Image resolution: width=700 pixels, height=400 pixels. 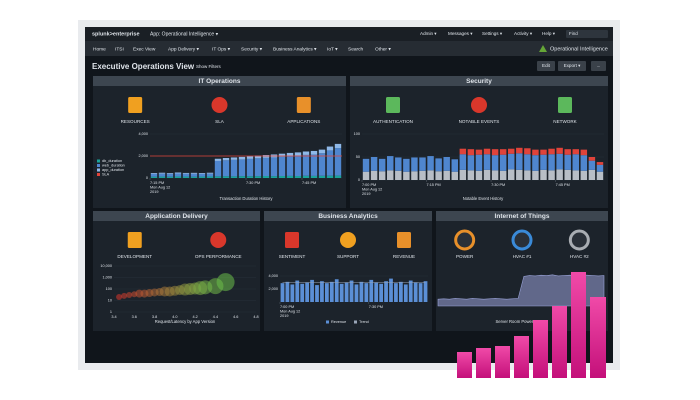 What do you see at coordinates (295, 49) in the screenshot?
I see `nav-item: Business Analytics ▾` at bounding box center [295, 49].